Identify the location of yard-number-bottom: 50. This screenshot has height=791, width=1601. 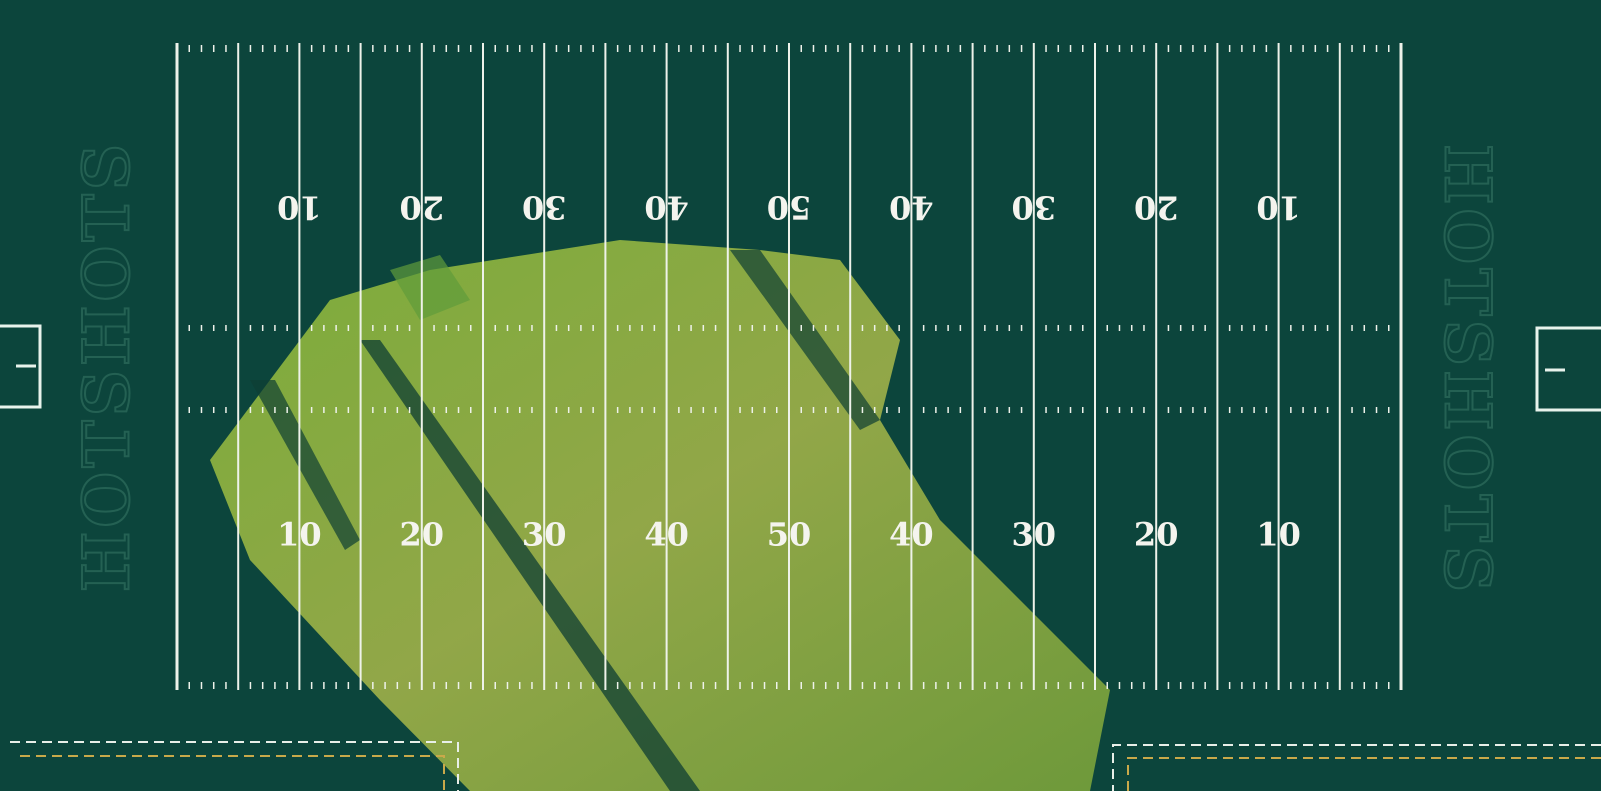
(789, 535).